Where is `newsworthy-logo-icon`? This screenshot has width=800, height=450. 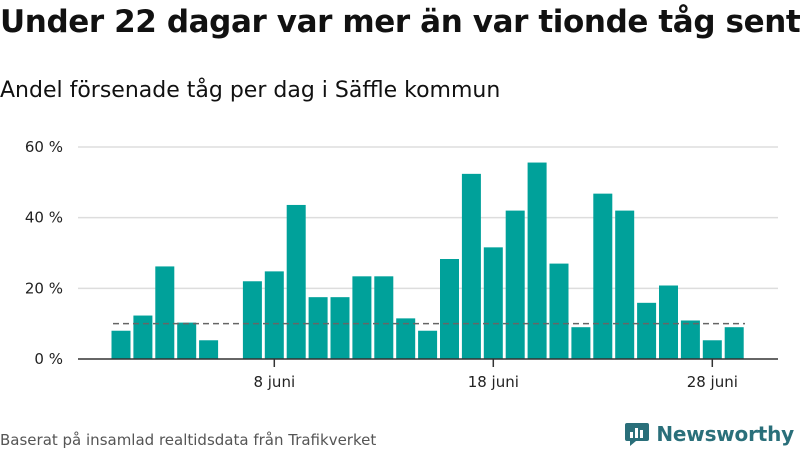 newsworthy-logo-icon is located at coordinates (637, 434).